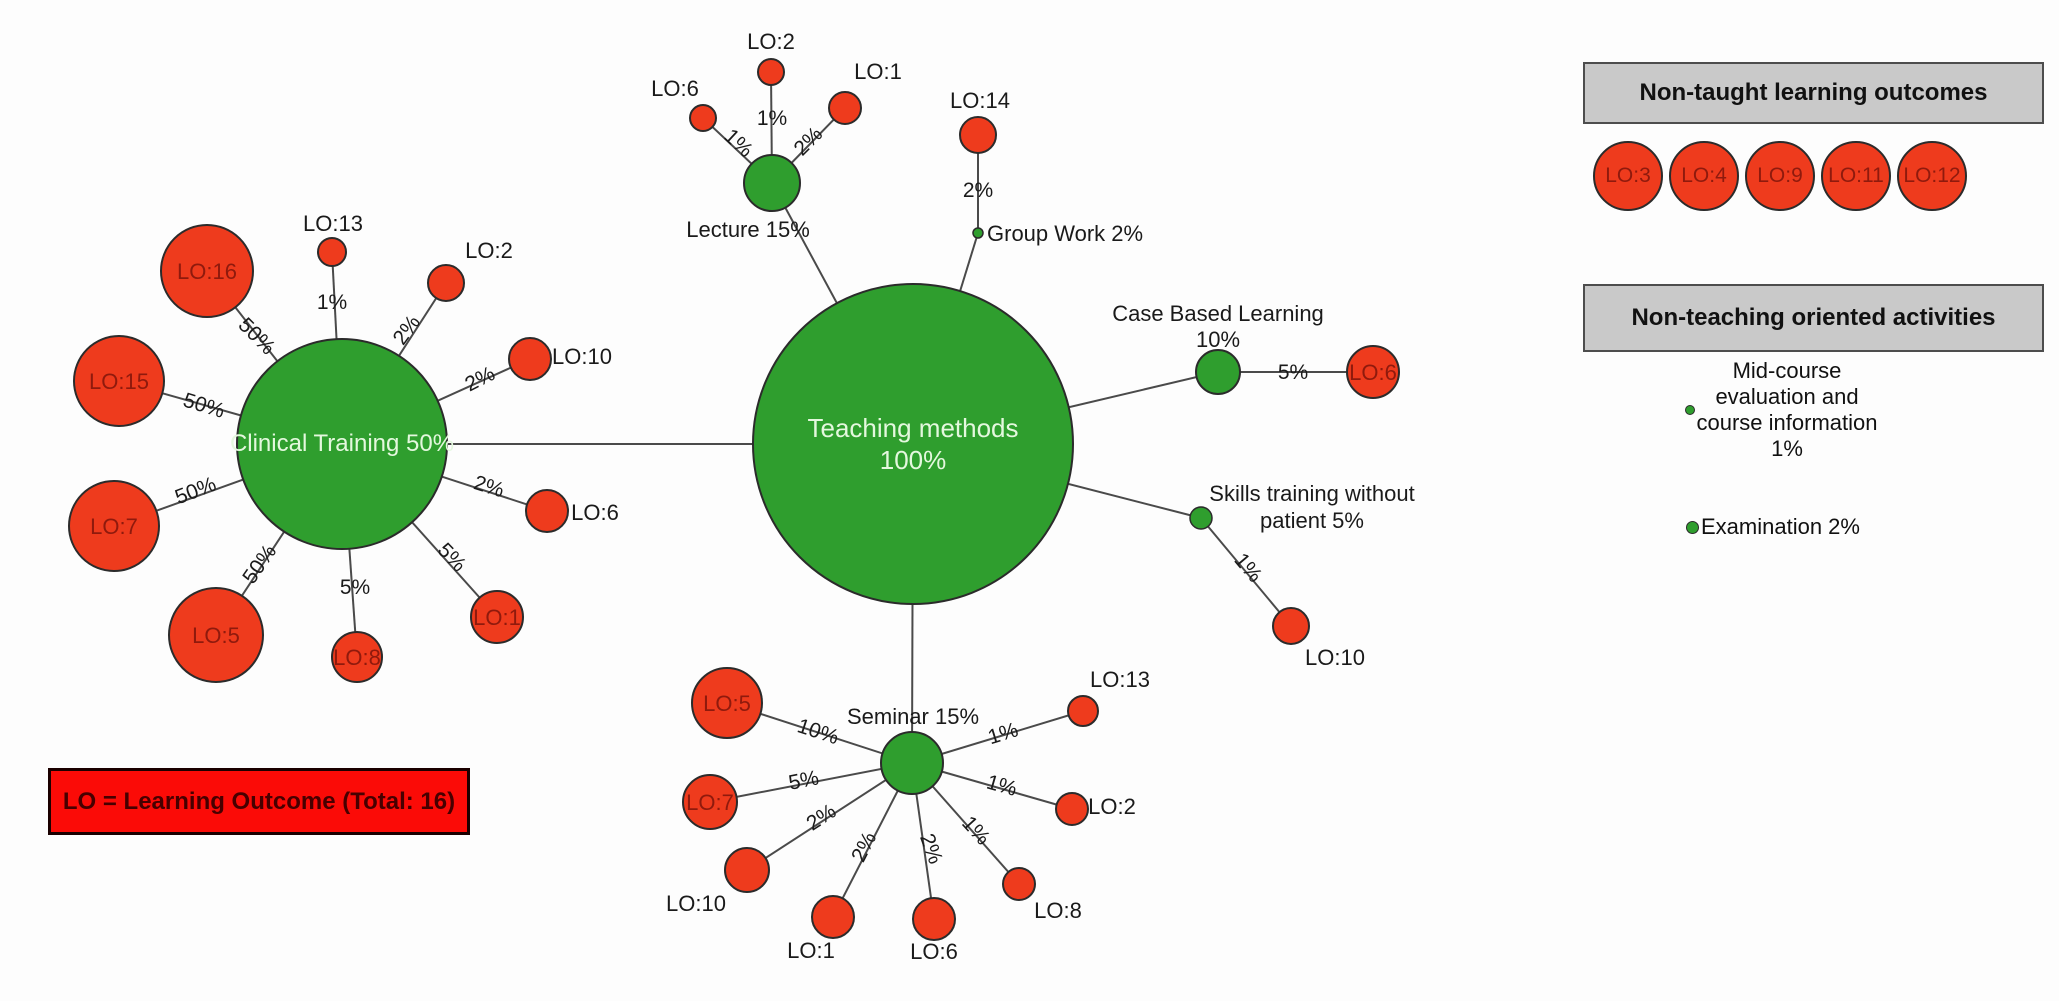  Describe the element at coordinates (1247, 568) in the screenshot. I see `pct-skills-lo10: 1%` at that location.